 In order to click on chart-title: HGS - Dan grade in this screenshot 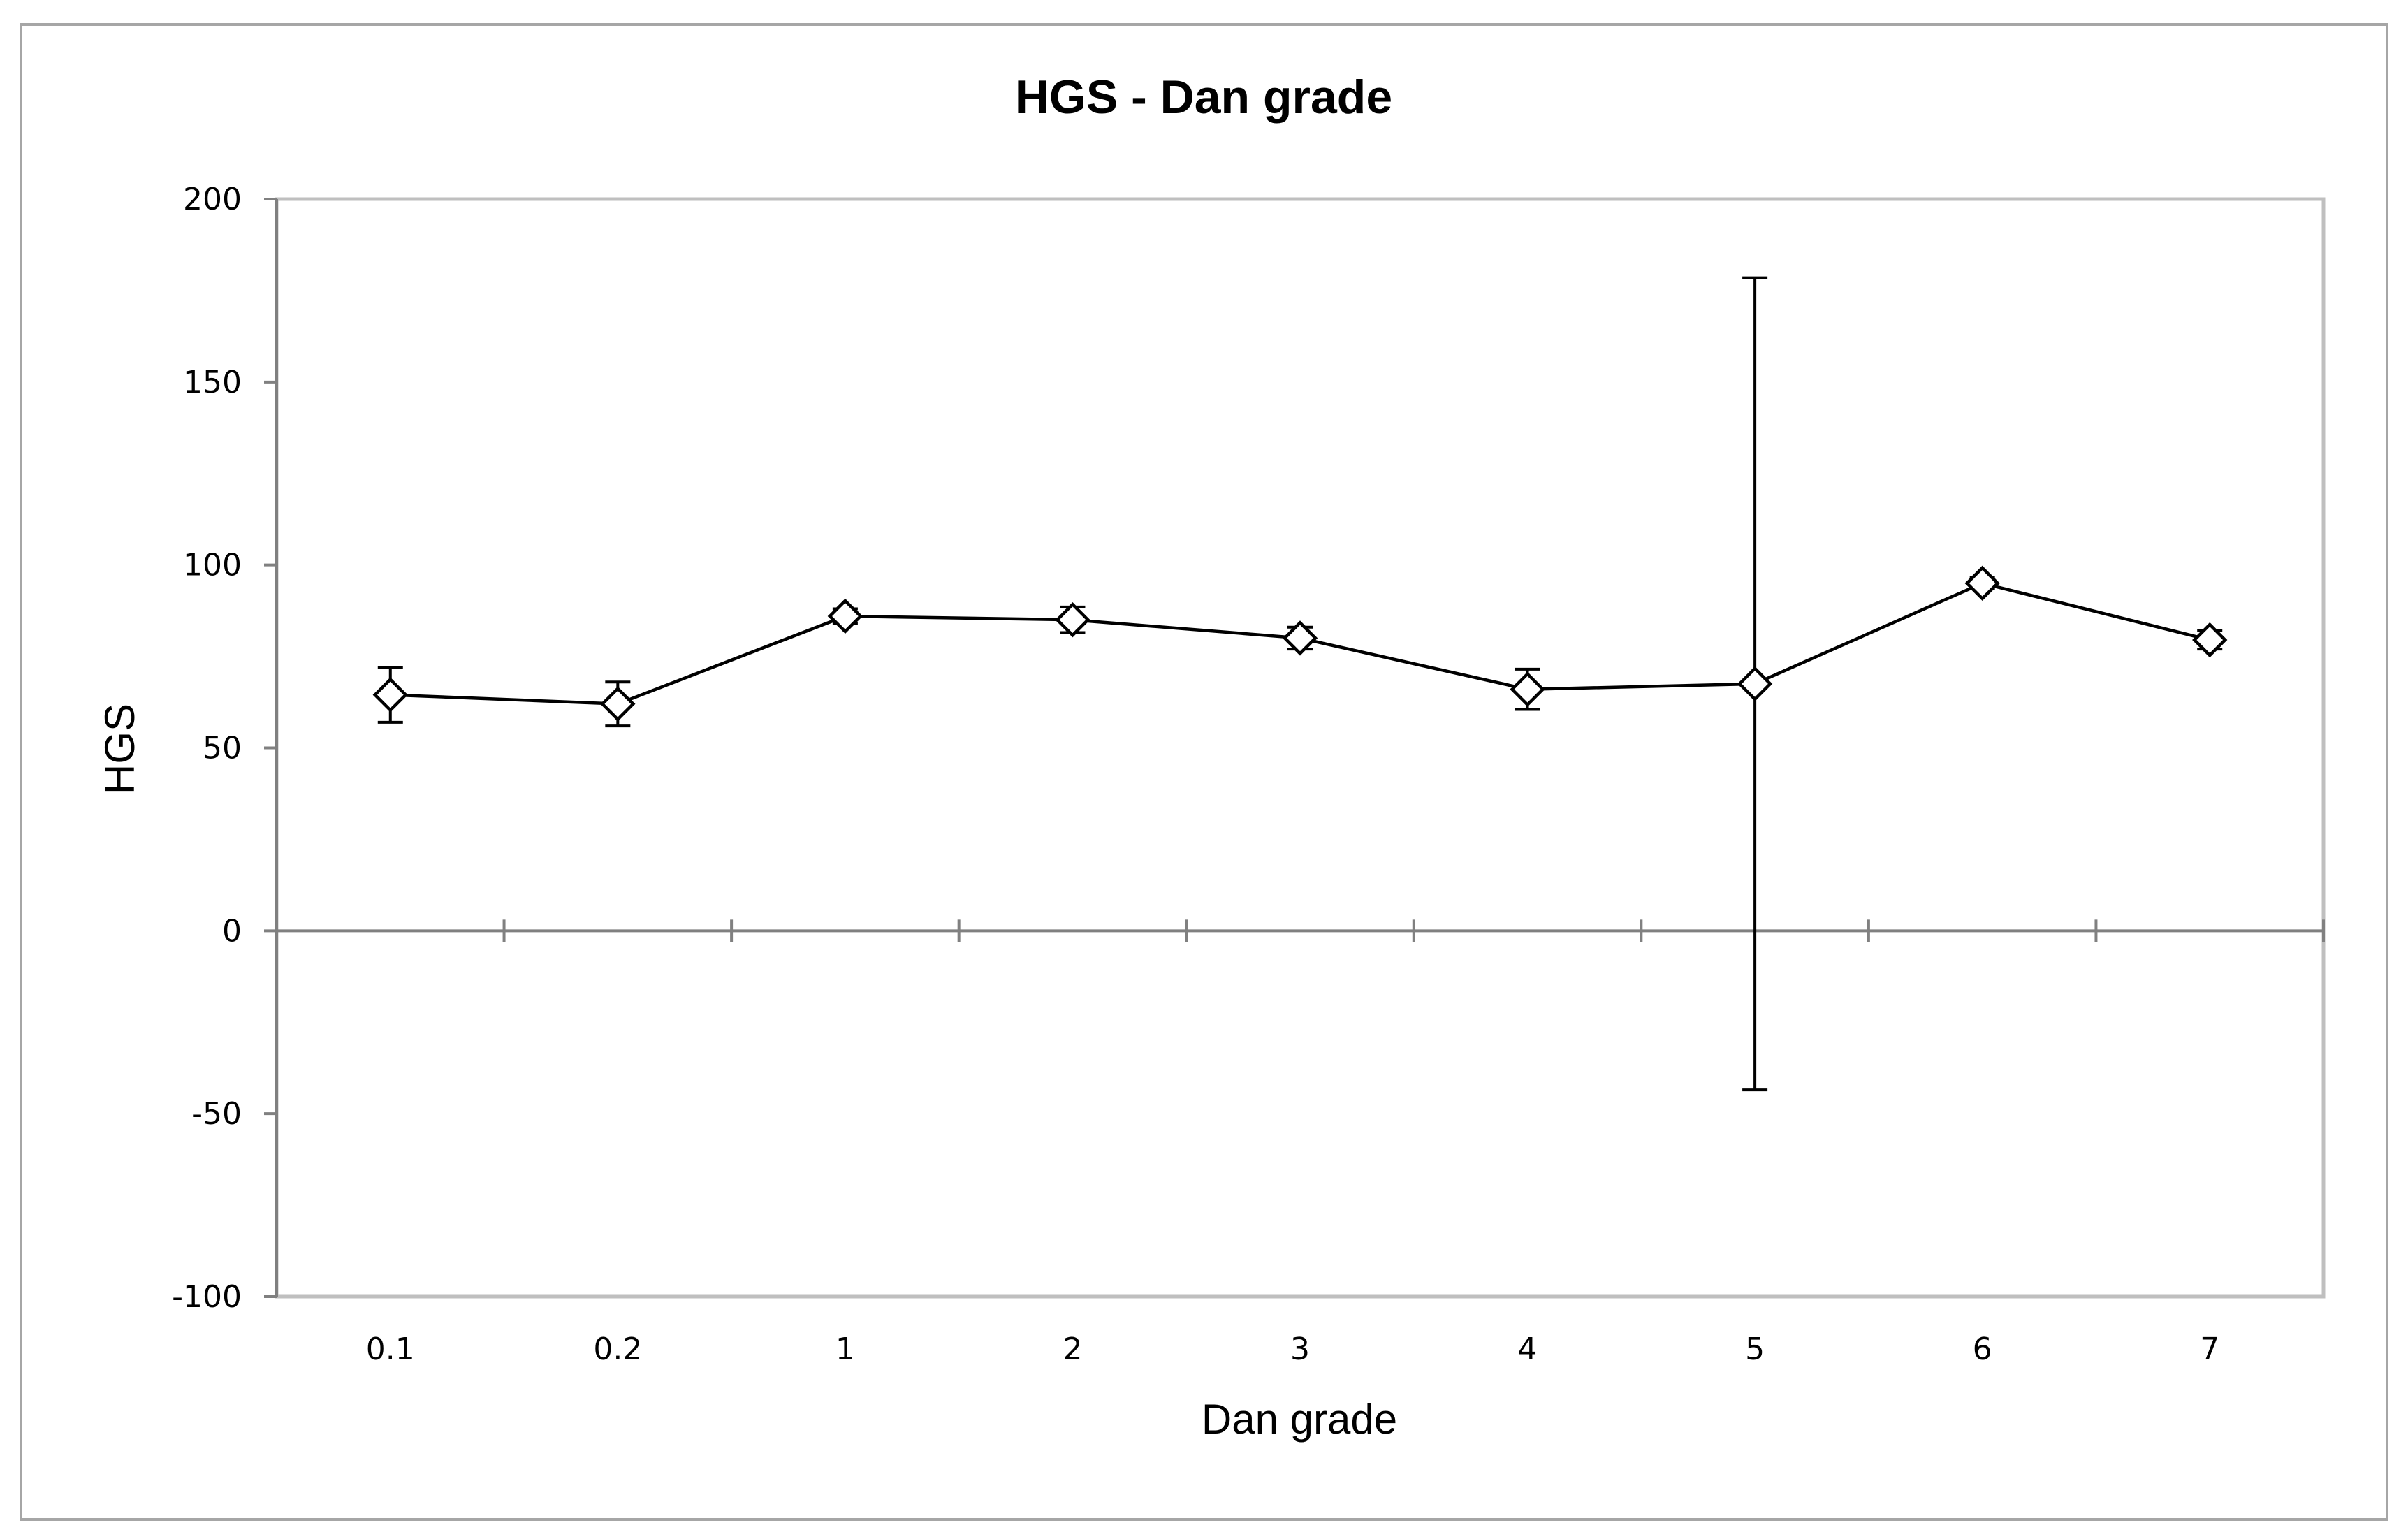, I will do `click(1203, 97)`.